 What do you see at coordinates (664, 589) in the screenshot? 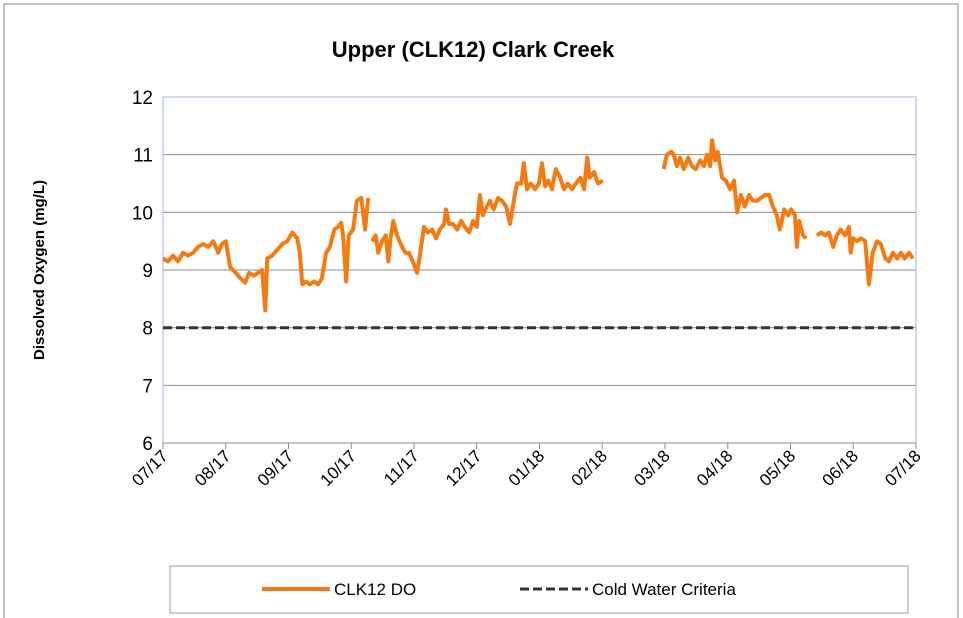
I see `legend-label: Cold Water Criteria` at bounding box center [664, 589].